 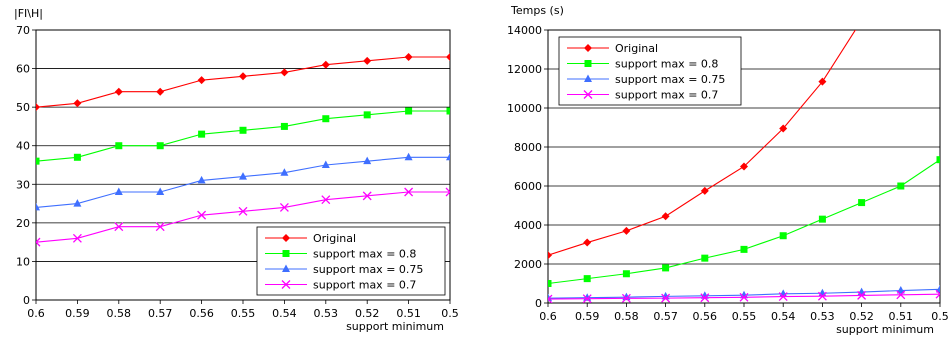 What do you see at coordinates (23, 69) in the screenshot?
I see `y-tick-label: 60` at bounding box center [23, 69].